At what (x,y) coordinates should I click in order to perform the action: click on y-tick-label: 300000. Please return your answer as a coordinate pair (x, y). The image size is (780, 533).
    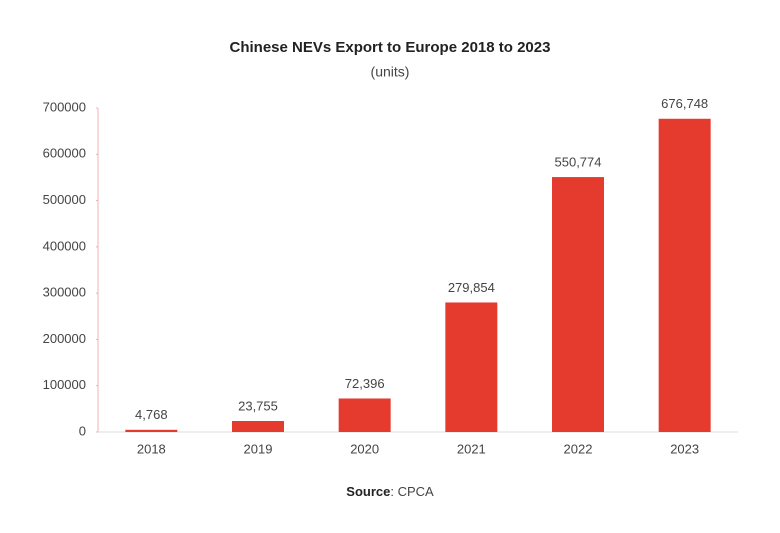
    Looking at the image, I should click on (64, 292).